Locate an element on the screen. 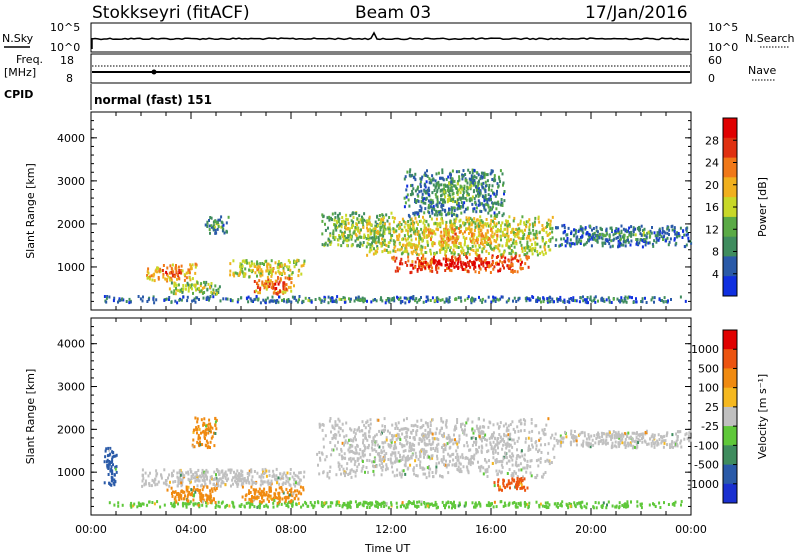 This screenshot has height=554, width=800. station-title: Stokkseyri (fitACF) is located at coordinates (171, 13).